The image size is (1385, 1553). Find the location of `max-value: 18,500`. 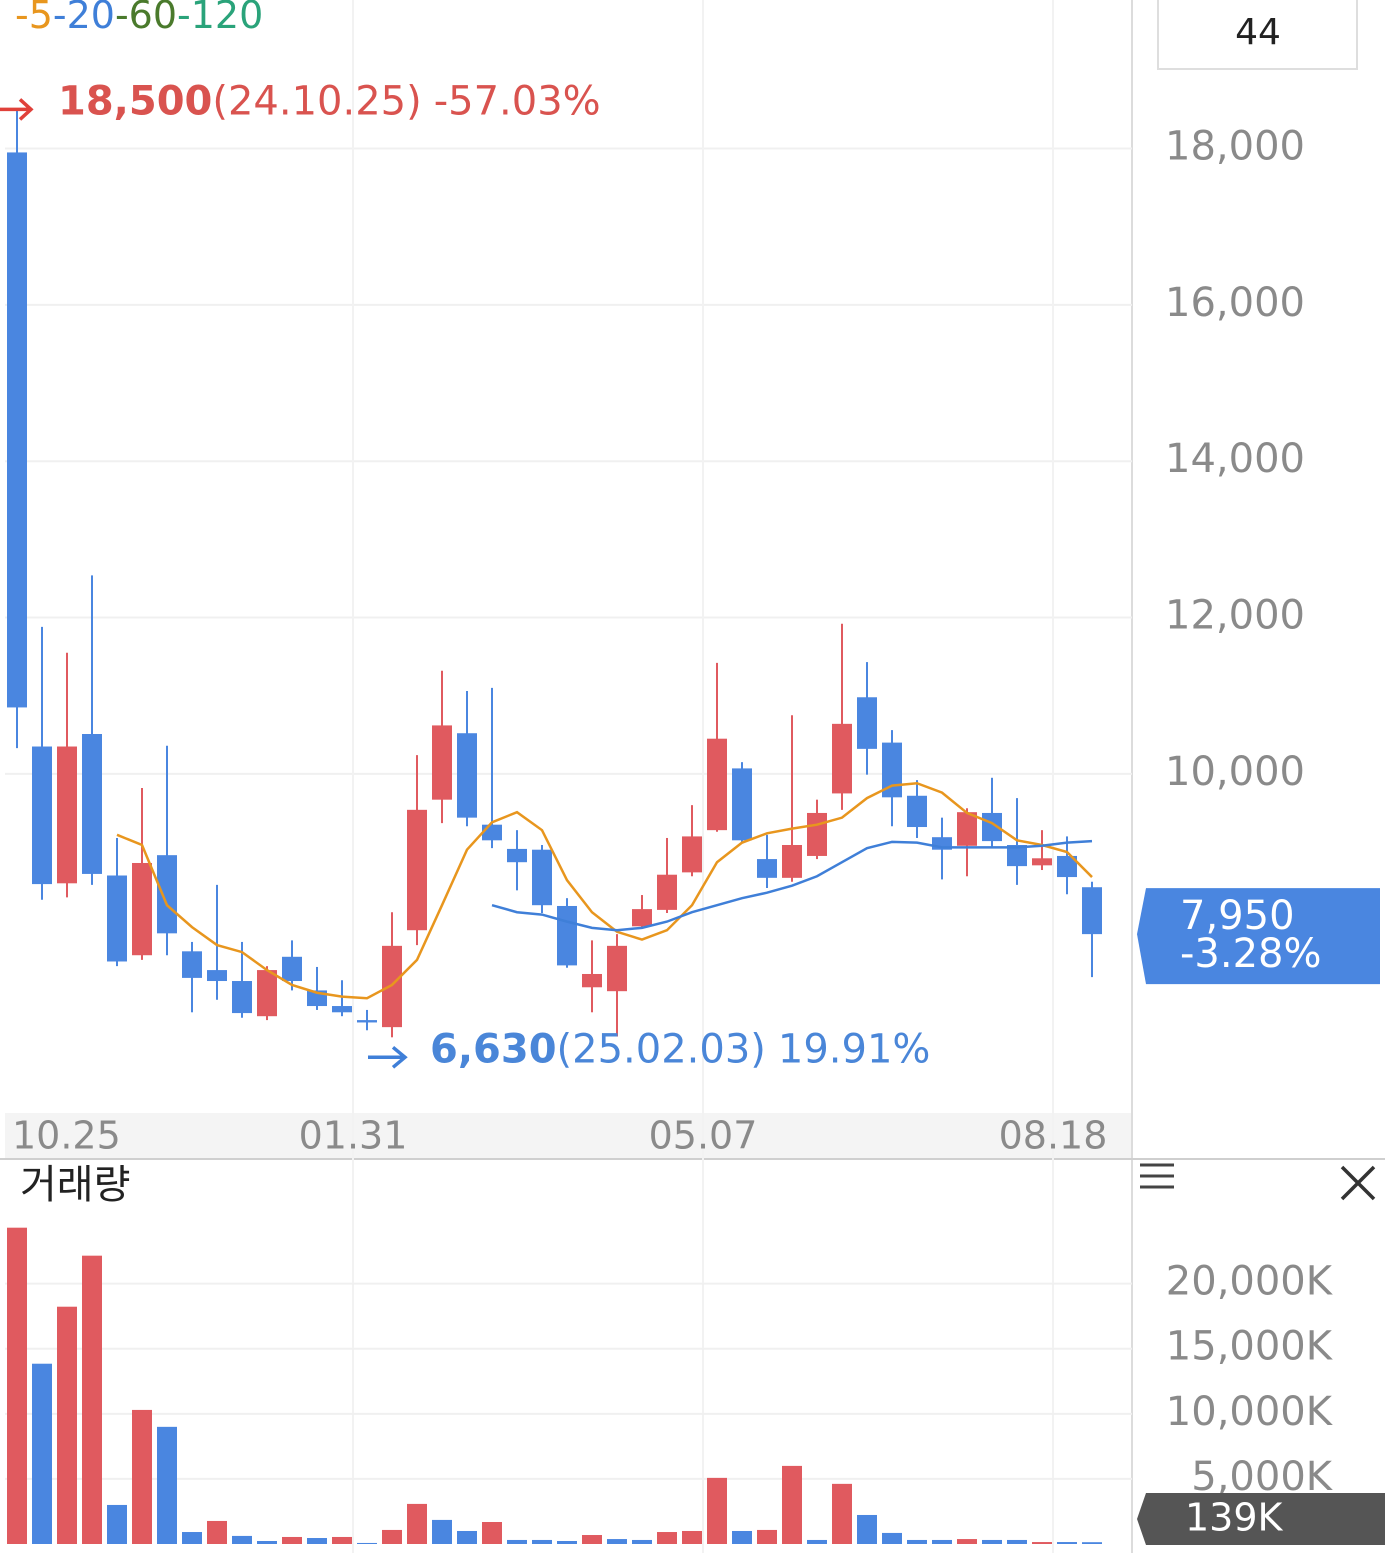

max-value: 18,500 is located at coordinates (135, 101).